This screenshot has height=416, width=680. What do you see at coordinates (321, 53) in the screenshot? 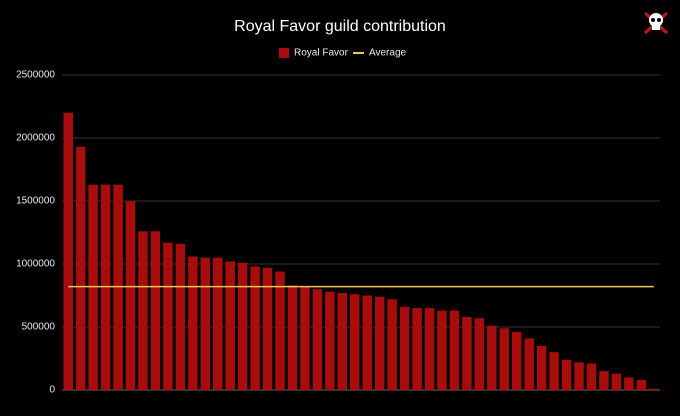
I see `legend-label: Royal Favor` at bounding box center [321, 53].